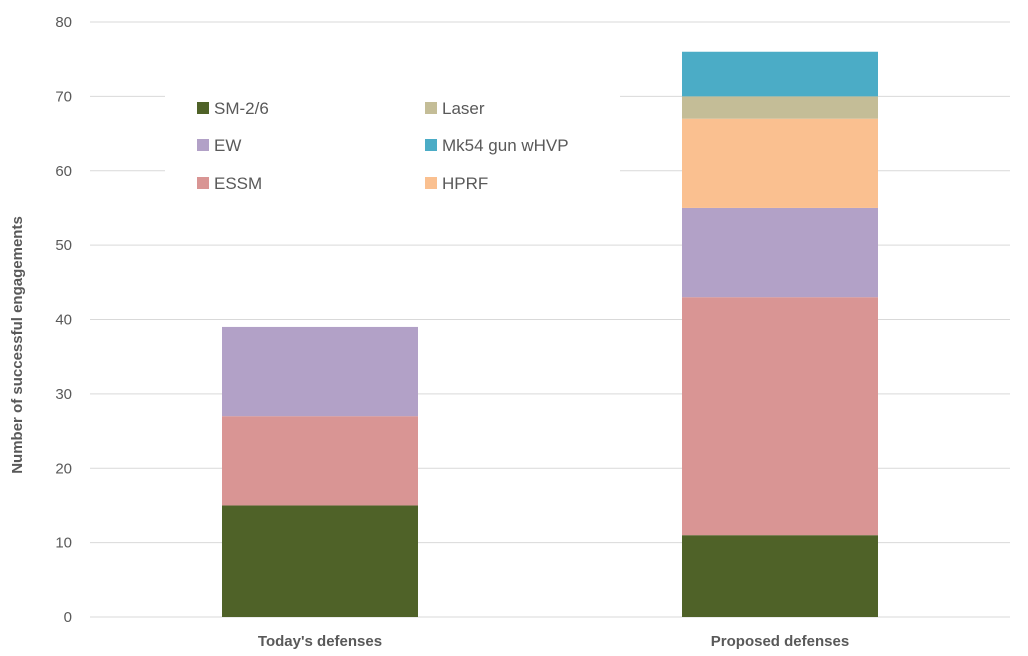 The height and width of the screenshot is (656, 1028). Describe the element at coordinates (320, 641) in the screenshot. I see `x-category-label: Today's defenses` at that location.